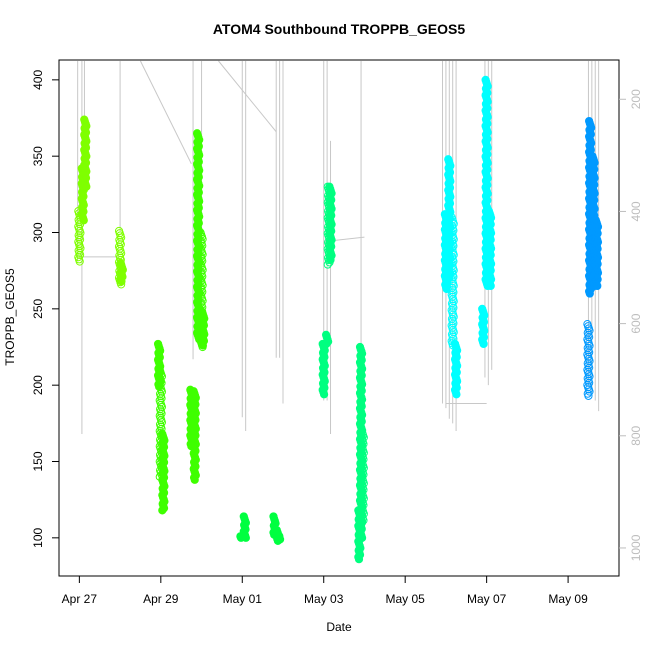 This screenshot has width=650, height=650. Describe the element at coordinates (406, 599) in the screenshot. I see `x-tick-label: May 05` at that location.